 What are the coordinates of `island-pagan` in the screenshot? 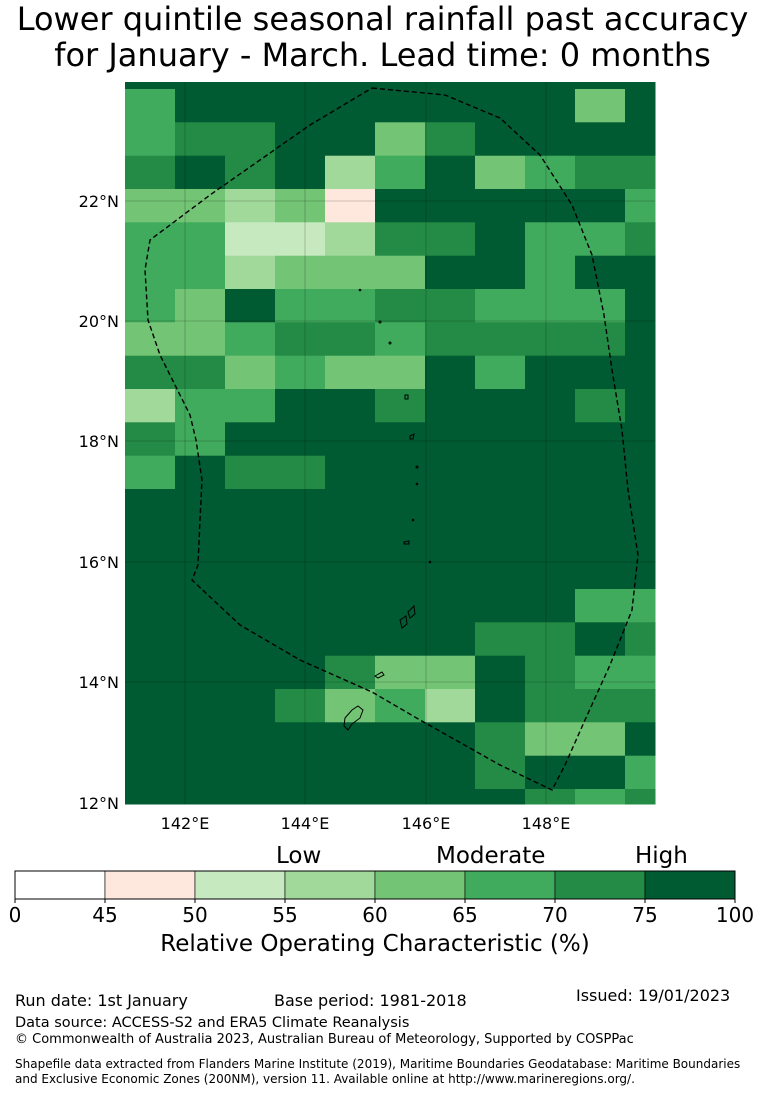 It's located at (412, 436).